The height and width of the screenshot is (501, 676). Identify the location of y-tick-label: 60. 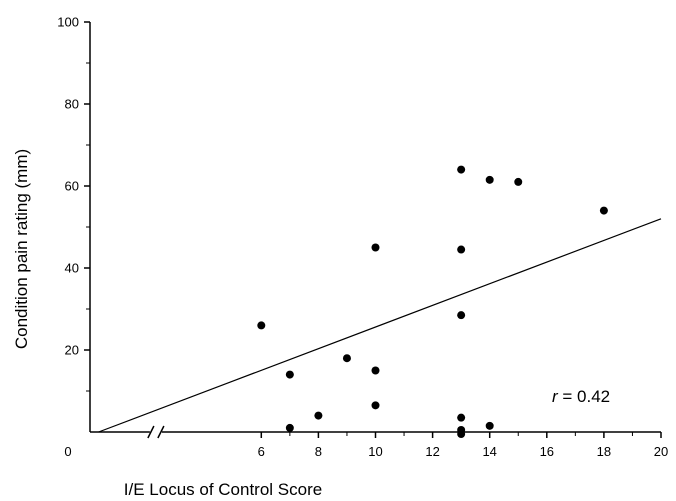
(72, 186).